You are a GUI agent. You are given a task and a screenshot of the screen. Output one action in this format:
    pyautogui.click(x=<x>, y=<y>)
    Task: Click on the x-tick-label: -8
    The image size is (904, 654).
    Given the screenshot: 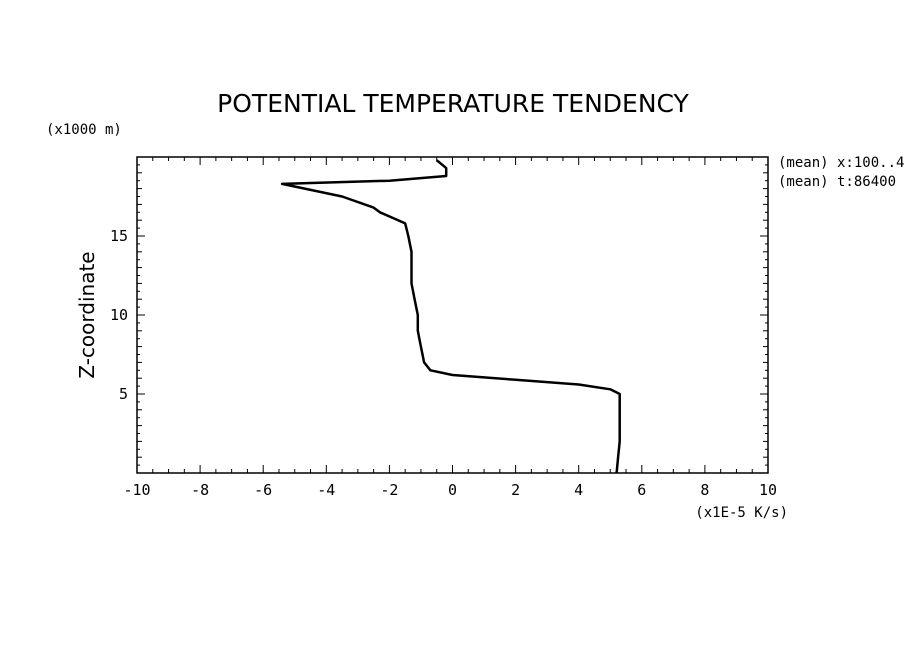 What is the action you would take?
    pyautogui.click(x=200, y=490)
    